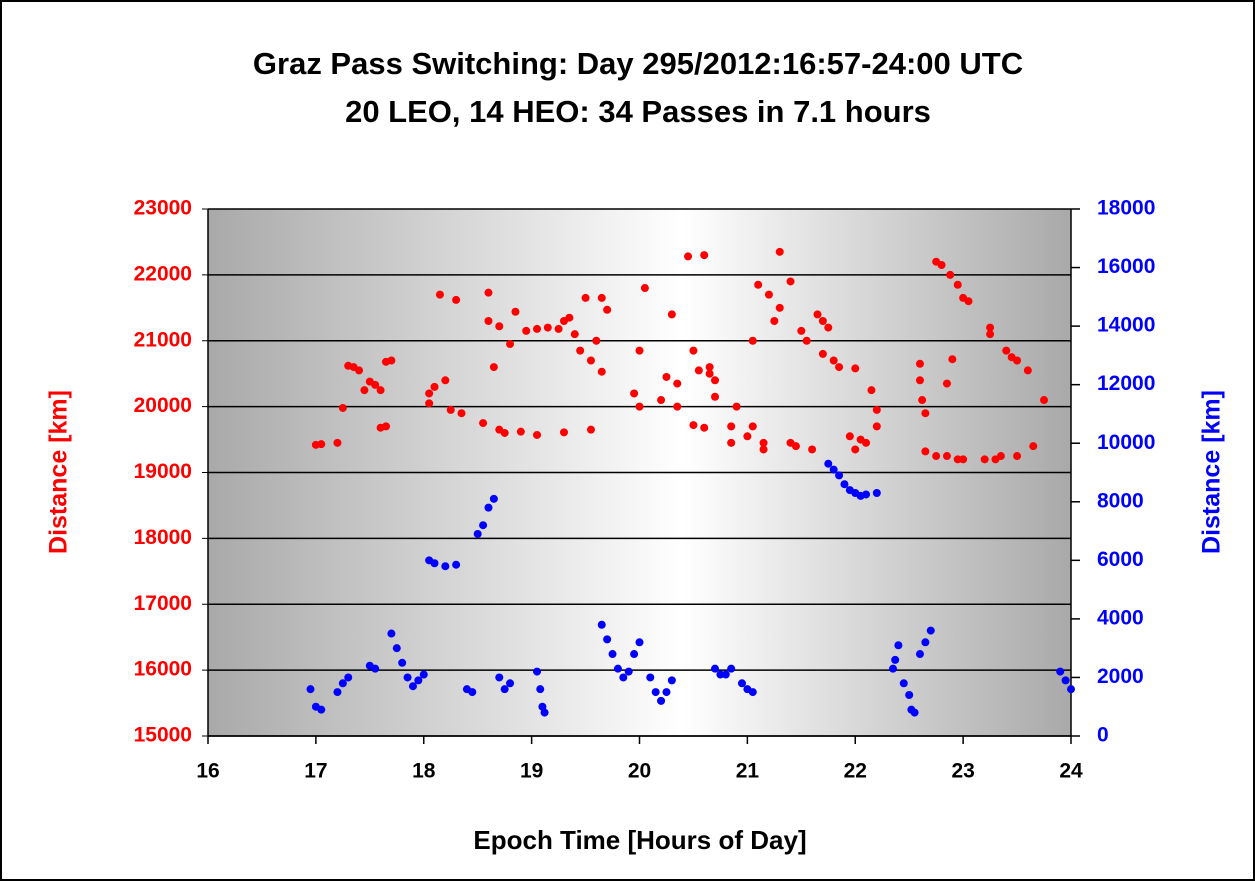 This screenshot has width=1255, height=881. I want to click on chart-subtitle: 20 LEO, 14 HEO: 34 Passes in 7.1 hours, so click(638, 111).